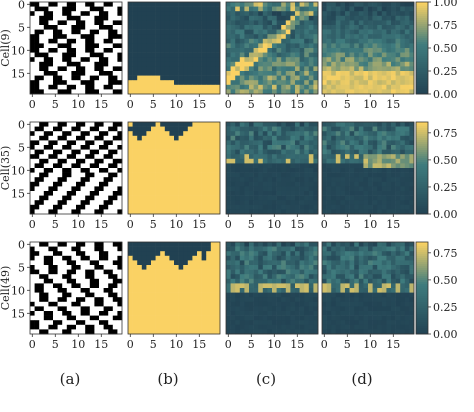  Describe the element at coordinates (368, 48) in the screenshot. I see `panel-frame` at that location.